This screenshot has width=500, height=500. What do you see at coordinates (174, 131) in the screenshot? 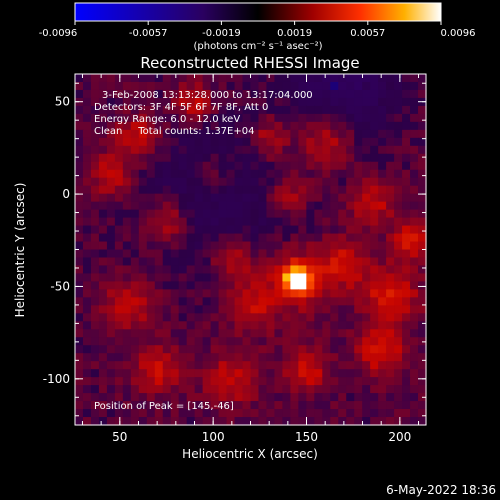
I see `annotation-clean: Clean Total counts: 1.37E+04` at bounding box center [174, 131].